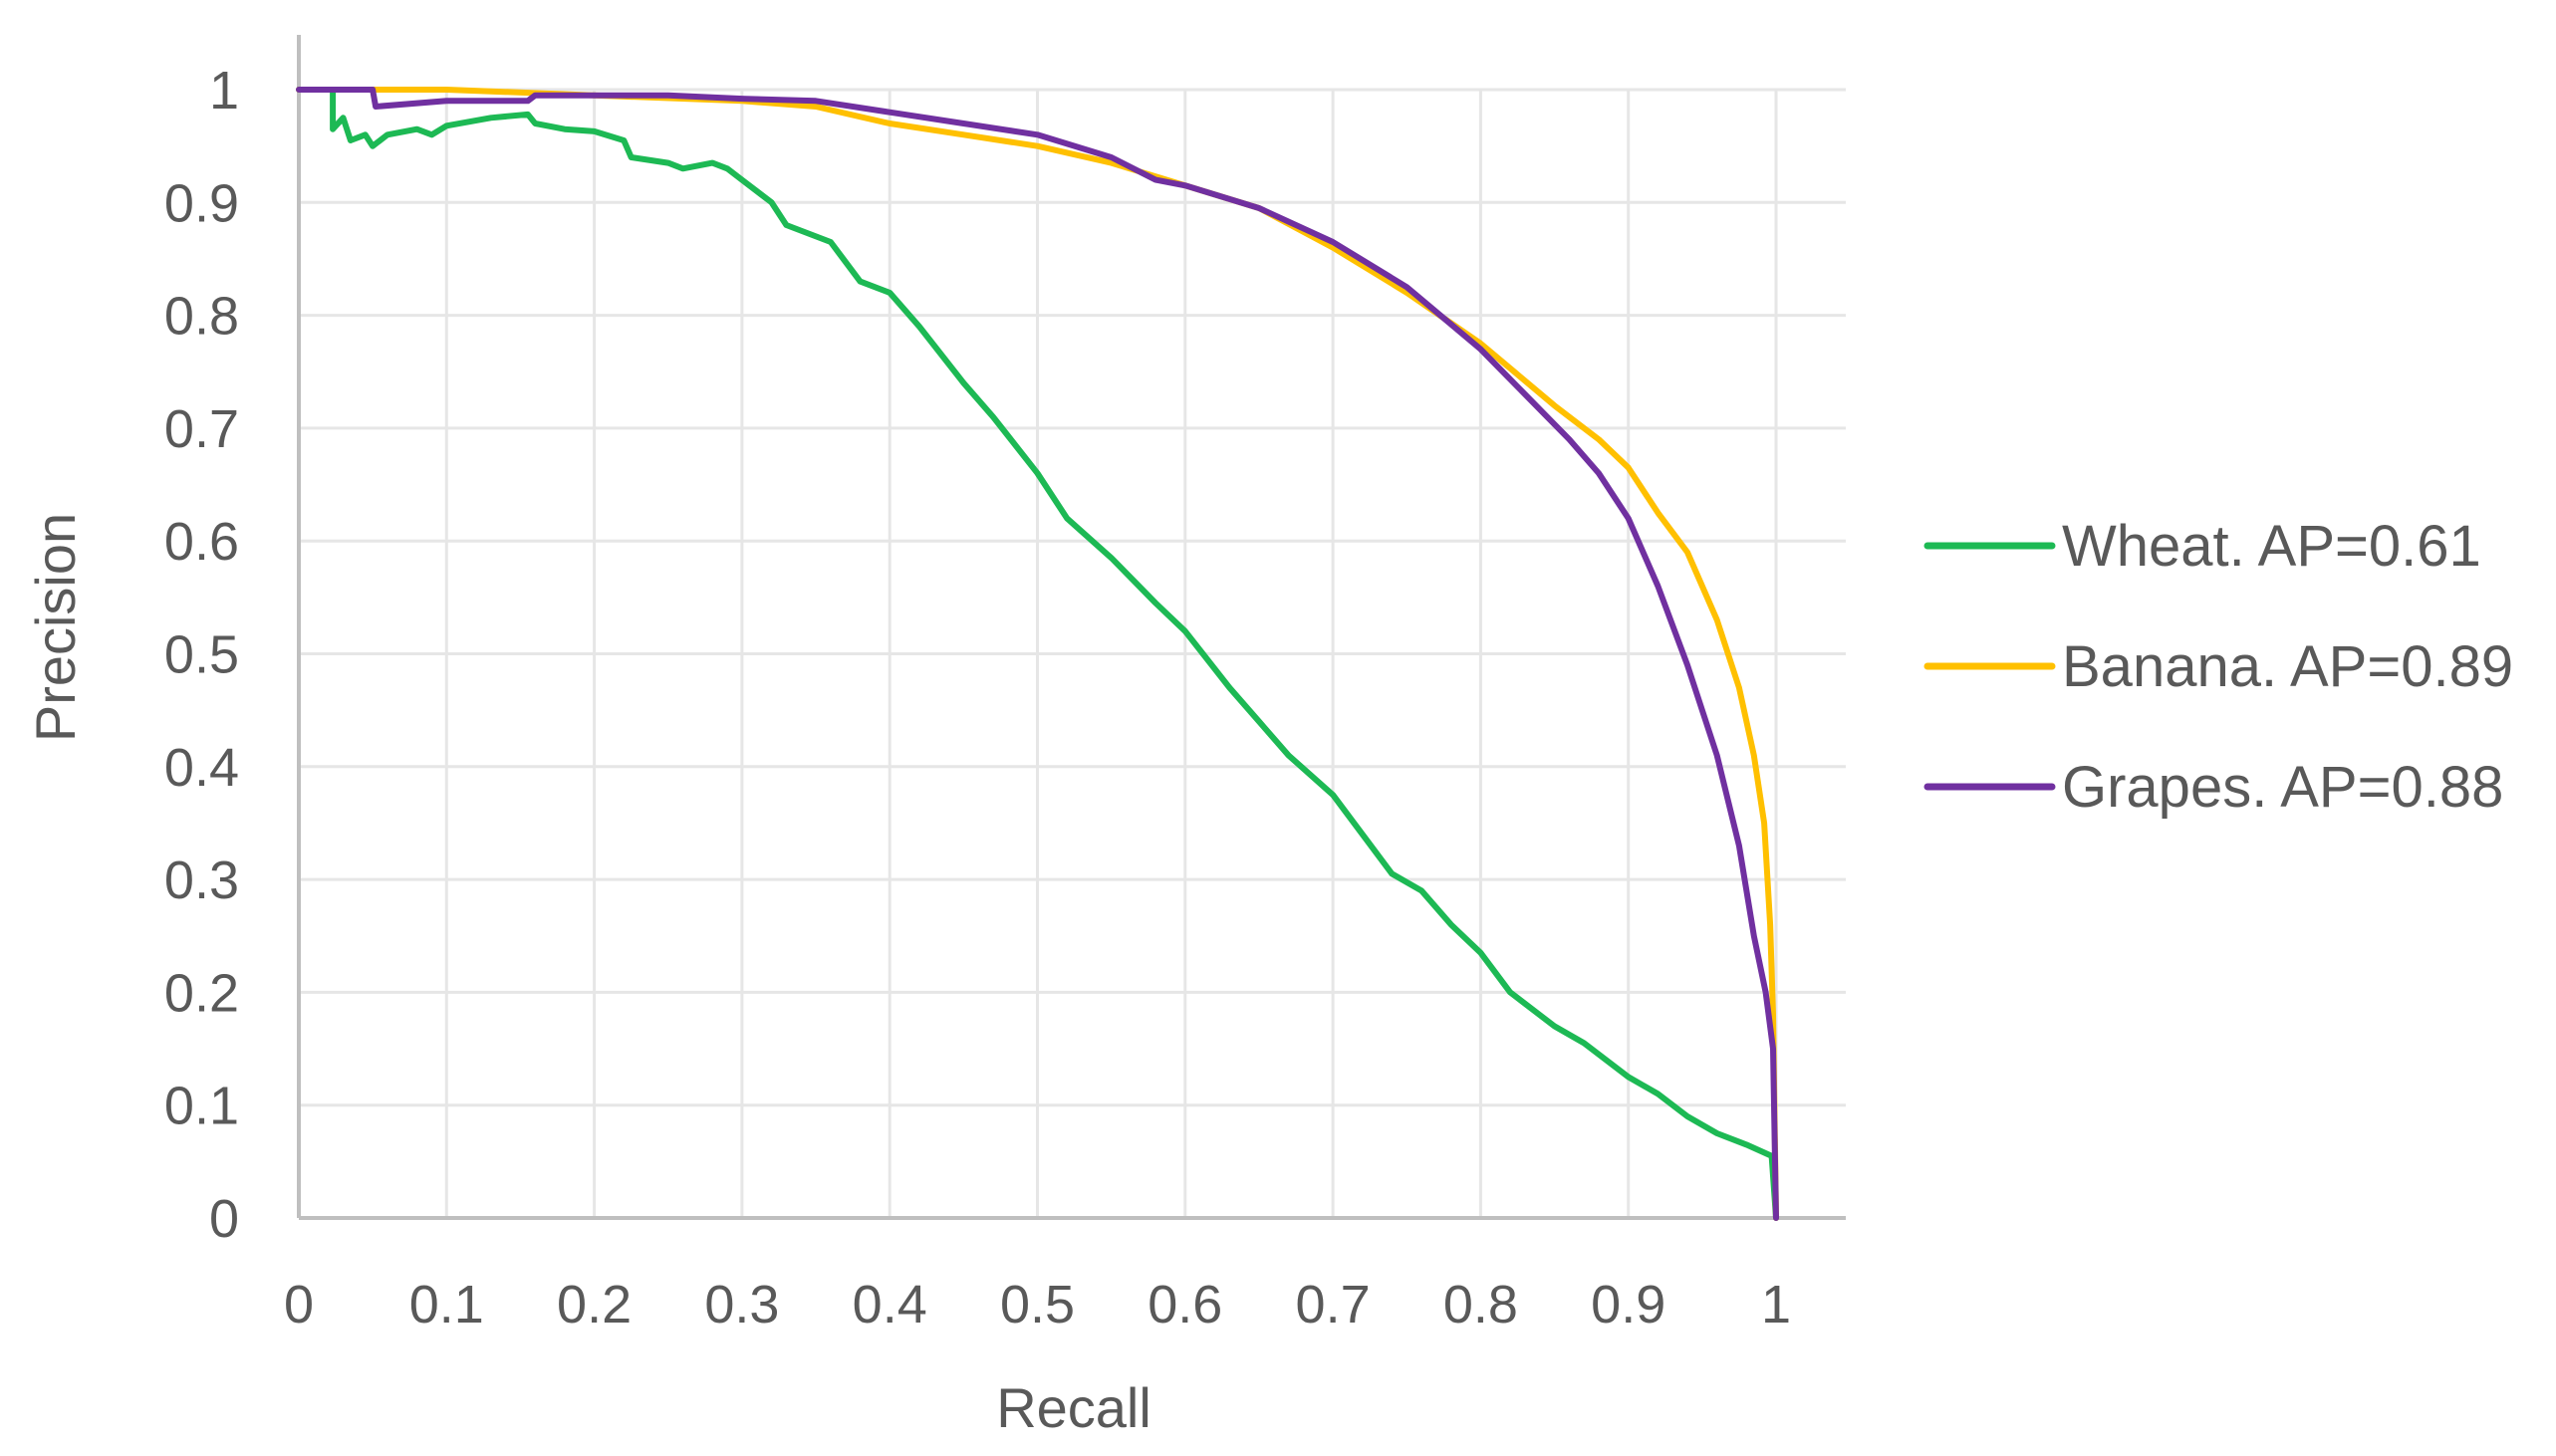 This screenshot has height=1456, width=2556. Describe the element at coordinates (201, 542) in the screenshot. I see `y-tick-label: 0.6` at that location.